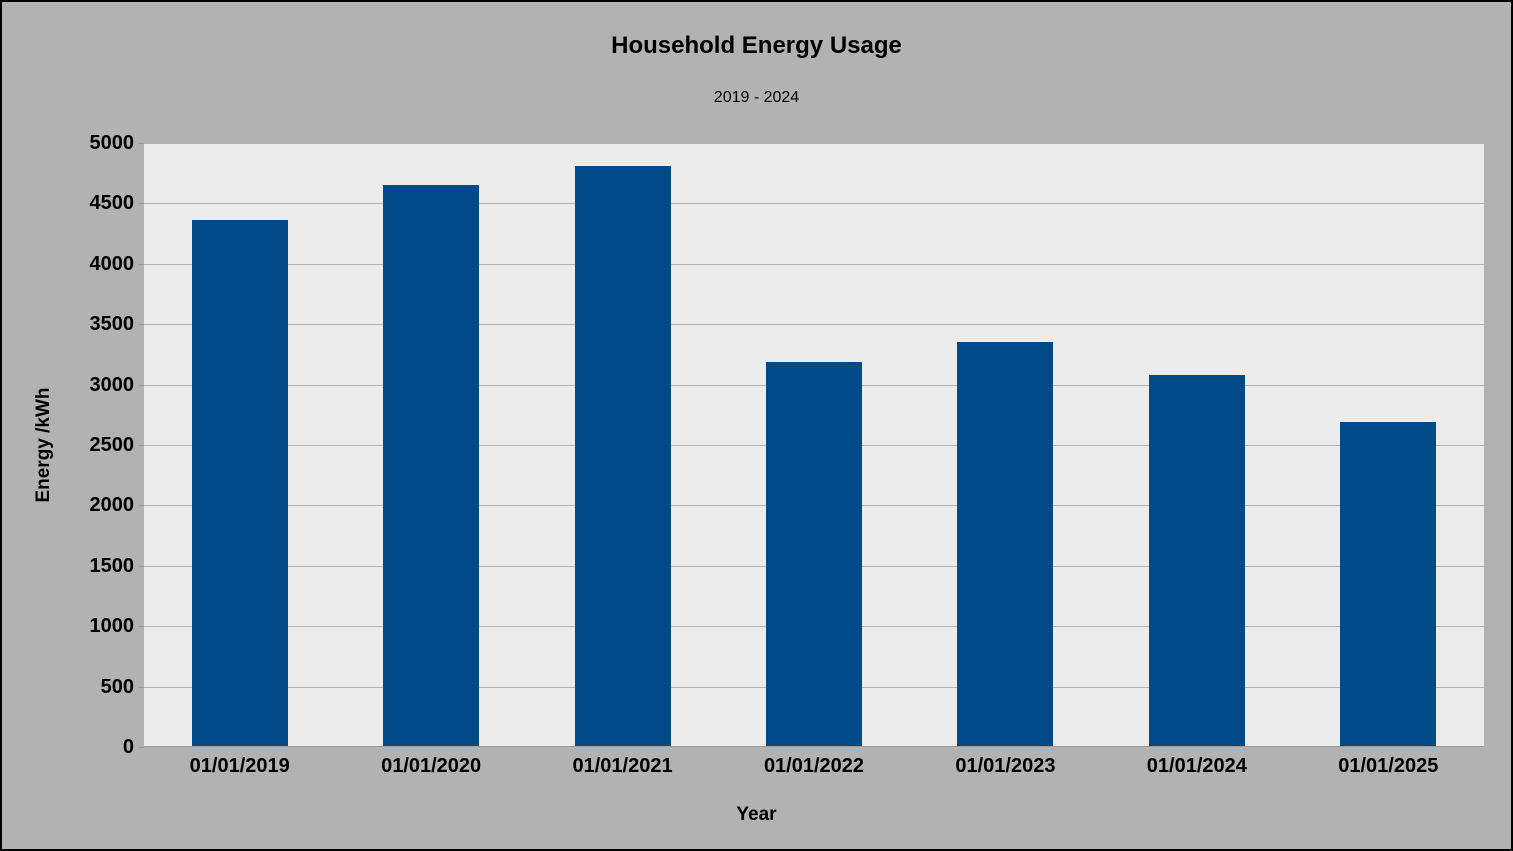 This screenshot has height=851, width=1513. Describe the element at coordinates (112, 445) in the screenshot. I see `y-tick-label: 2500` at that location.